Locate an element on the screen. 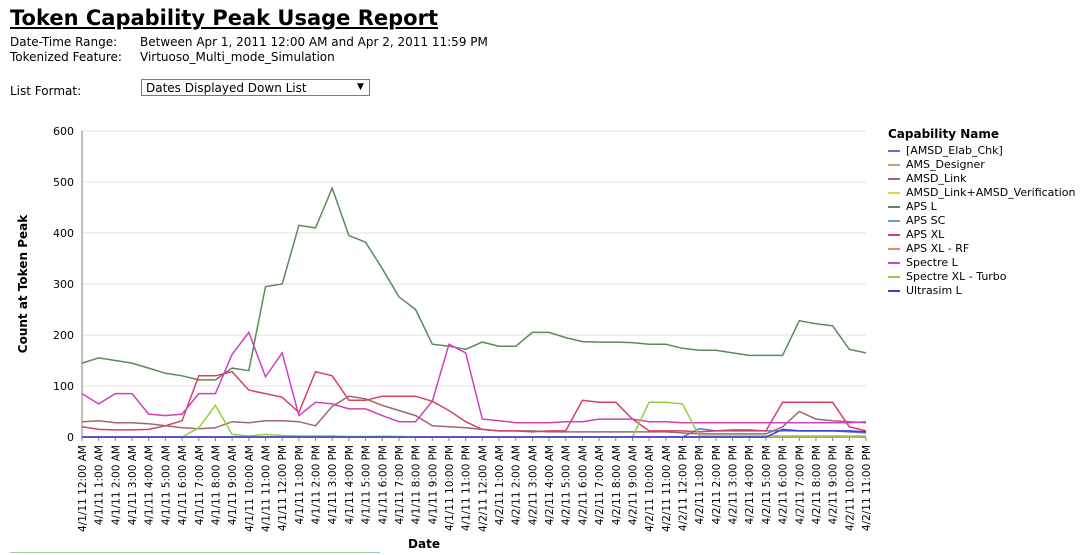 This screenshot has width=1083, height=555. x-tick-label: 4/2/11 5:00 PM is located at coordinates (767, 484).